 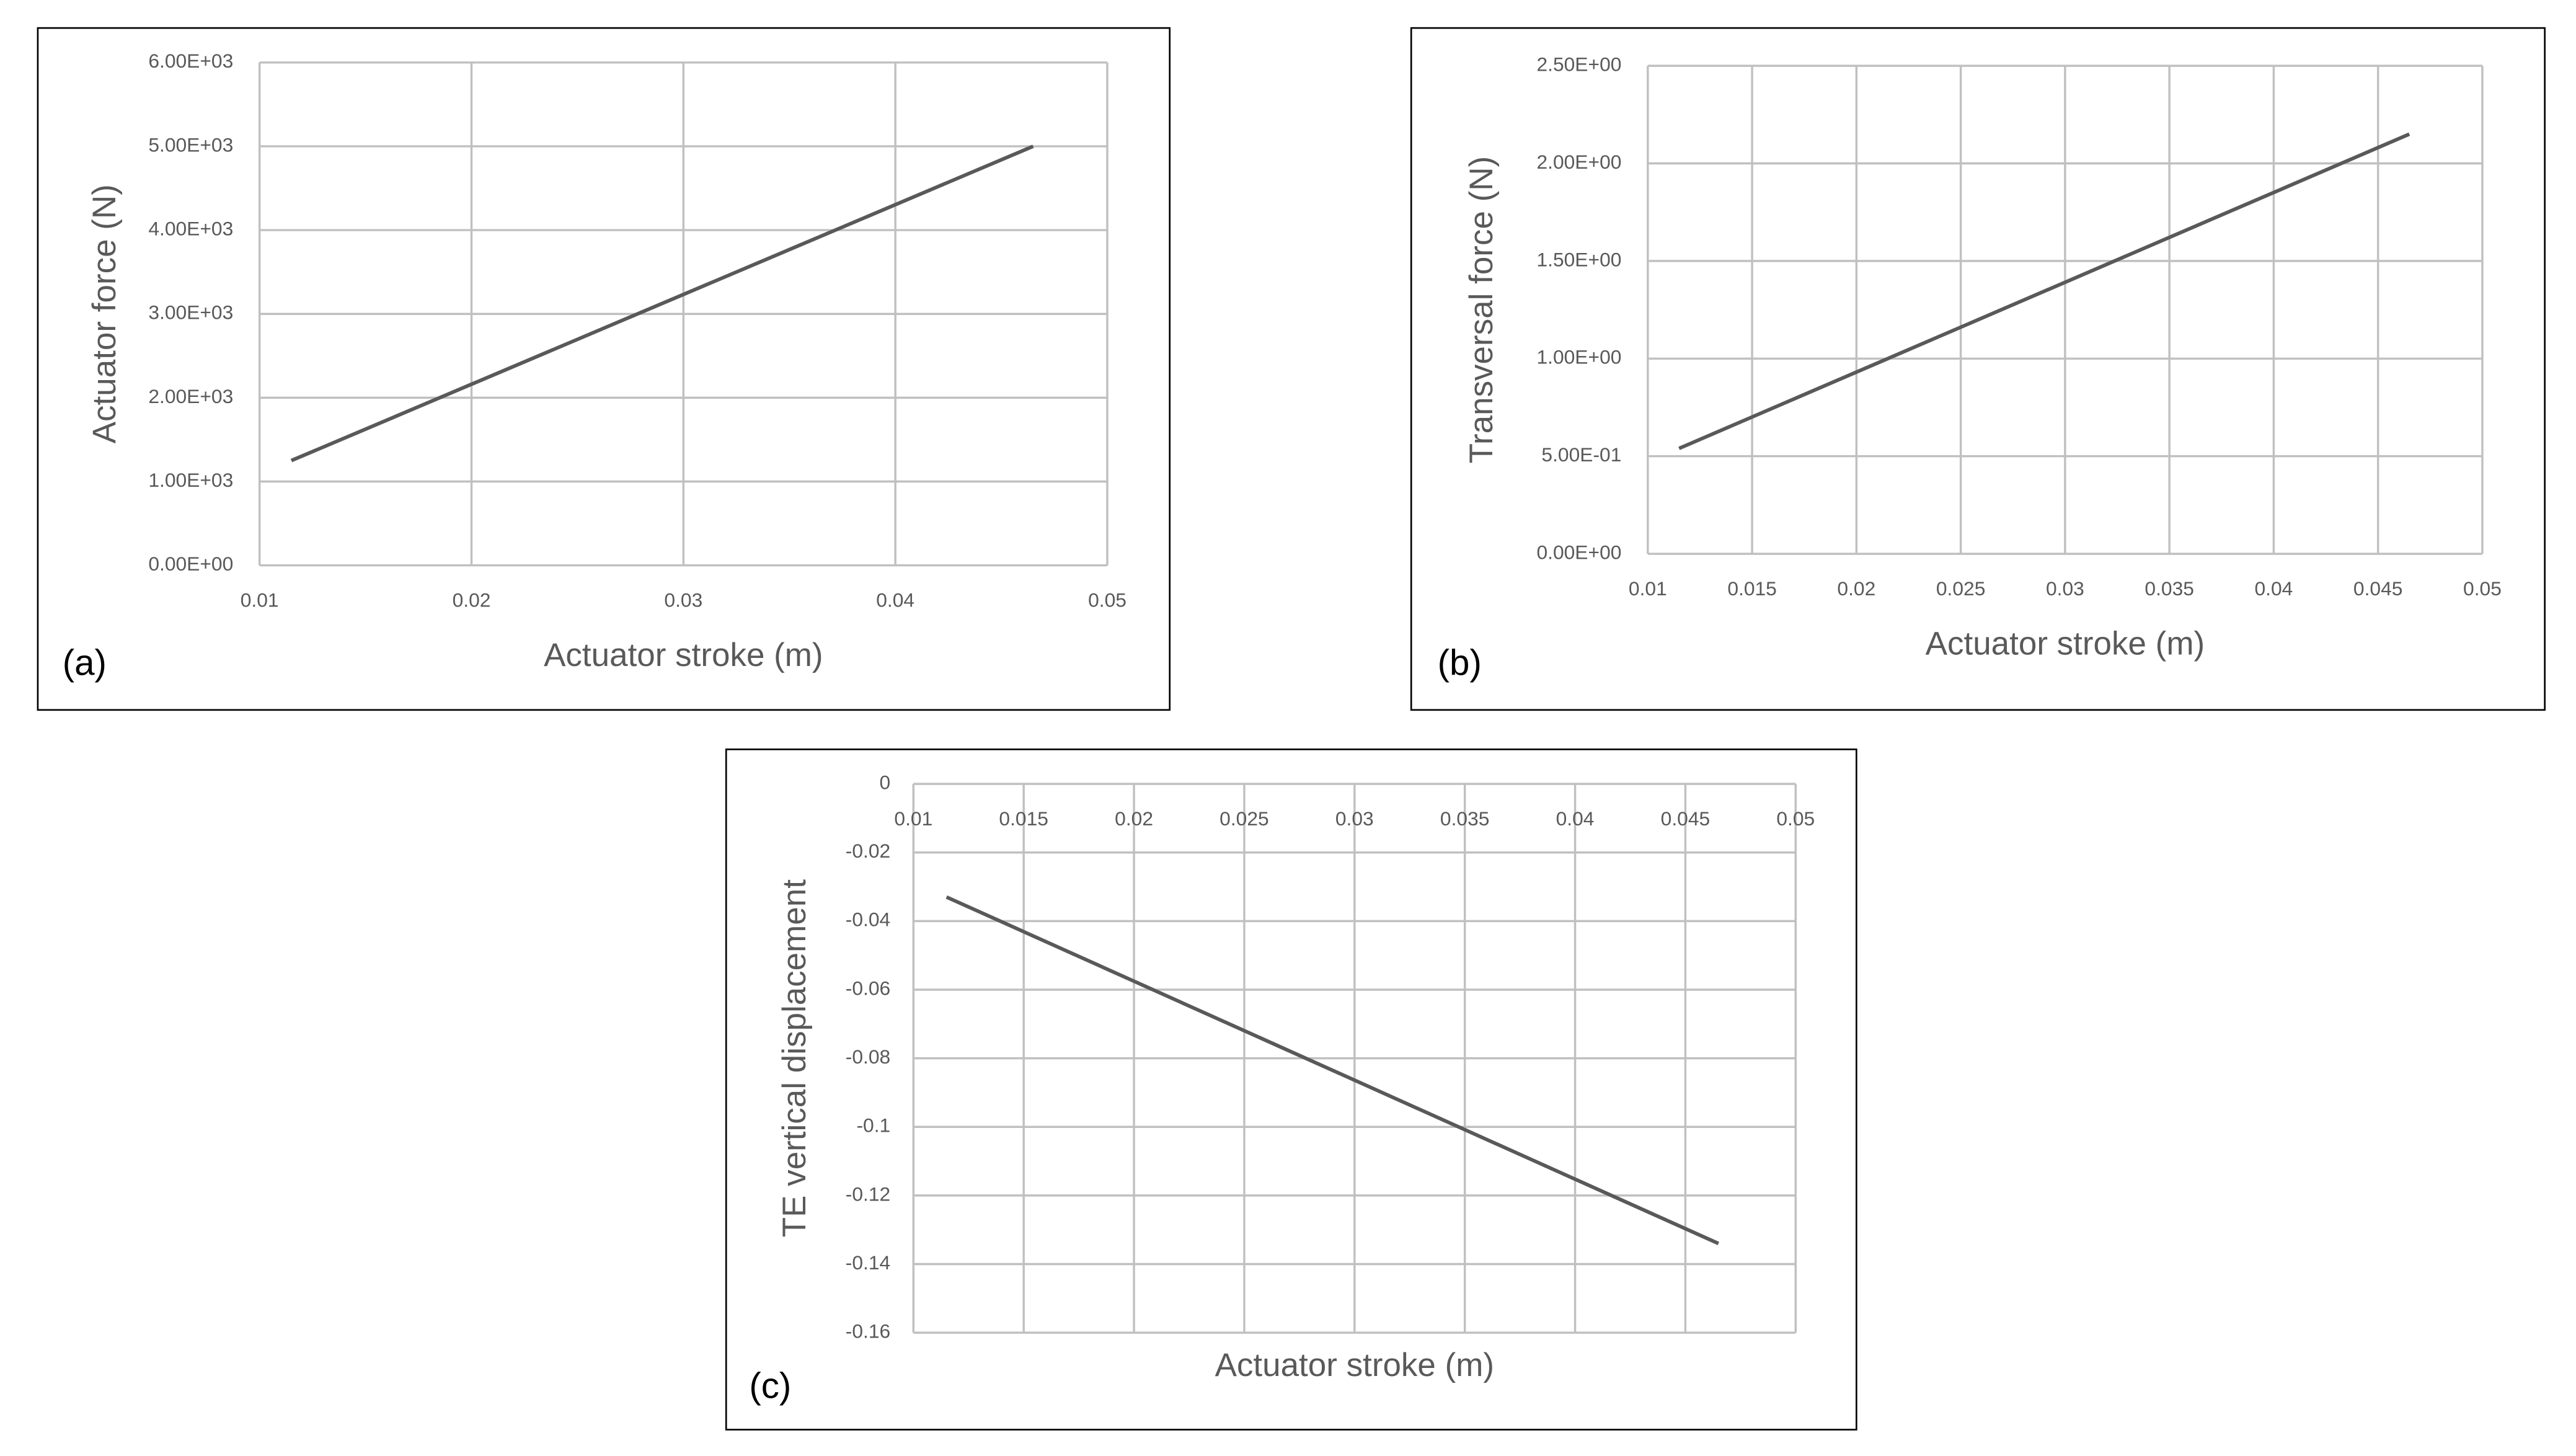 I want to click on y-tick-label: -0.14, so click(x=868, y=1262).